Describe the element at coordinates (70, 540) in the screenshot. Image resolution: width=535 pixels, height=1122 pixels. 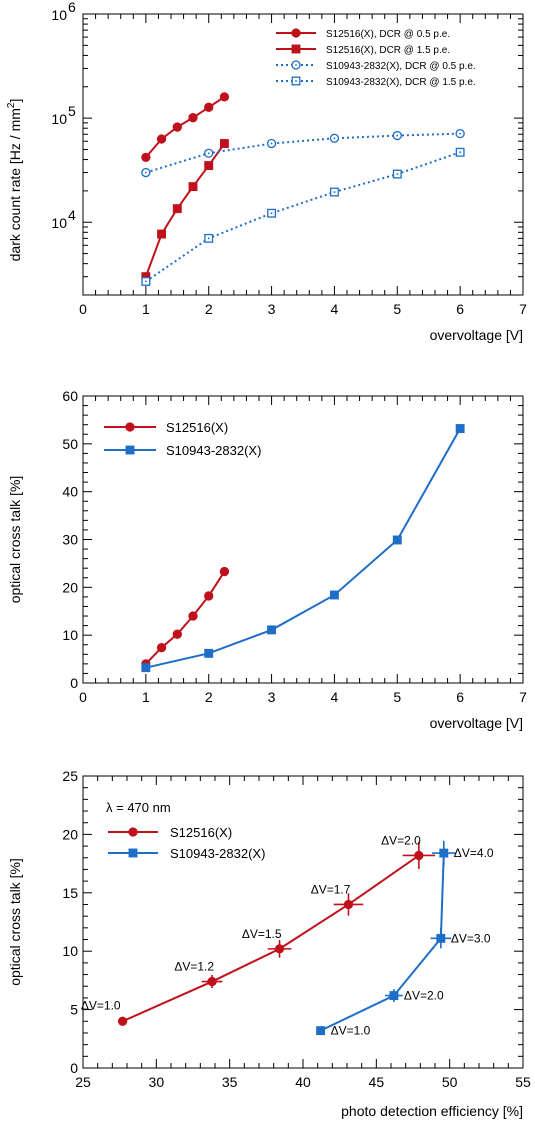
I see `ct-plot-ytick-label: 30` at that location.